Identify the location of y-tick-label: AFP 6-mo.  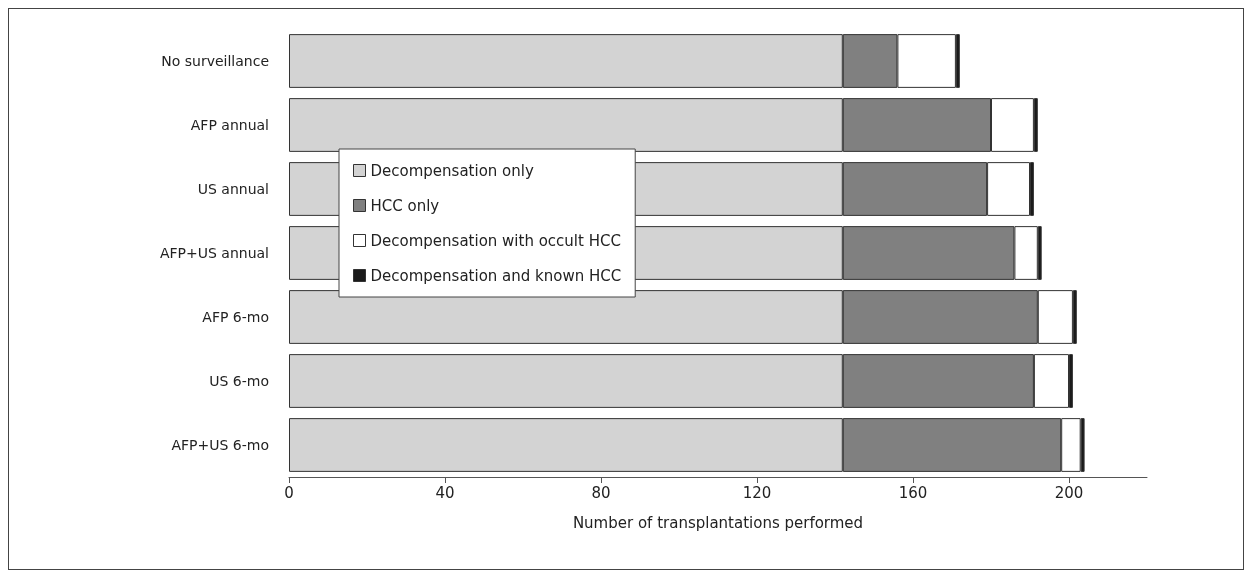
(235, 317).